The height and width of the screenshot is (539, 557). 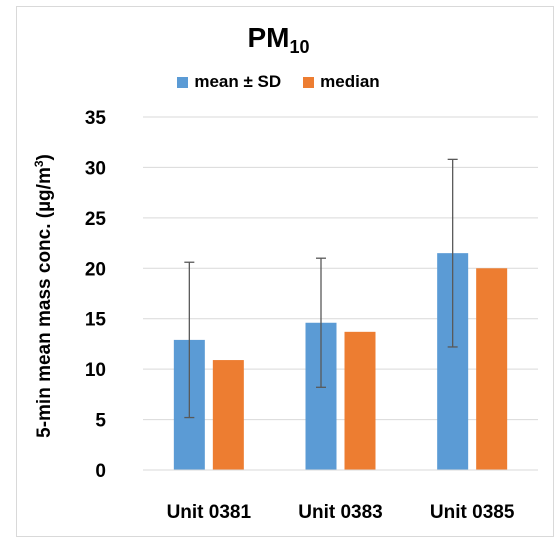 I want to click on chart-title: PM10, so click(x=278, y=40).